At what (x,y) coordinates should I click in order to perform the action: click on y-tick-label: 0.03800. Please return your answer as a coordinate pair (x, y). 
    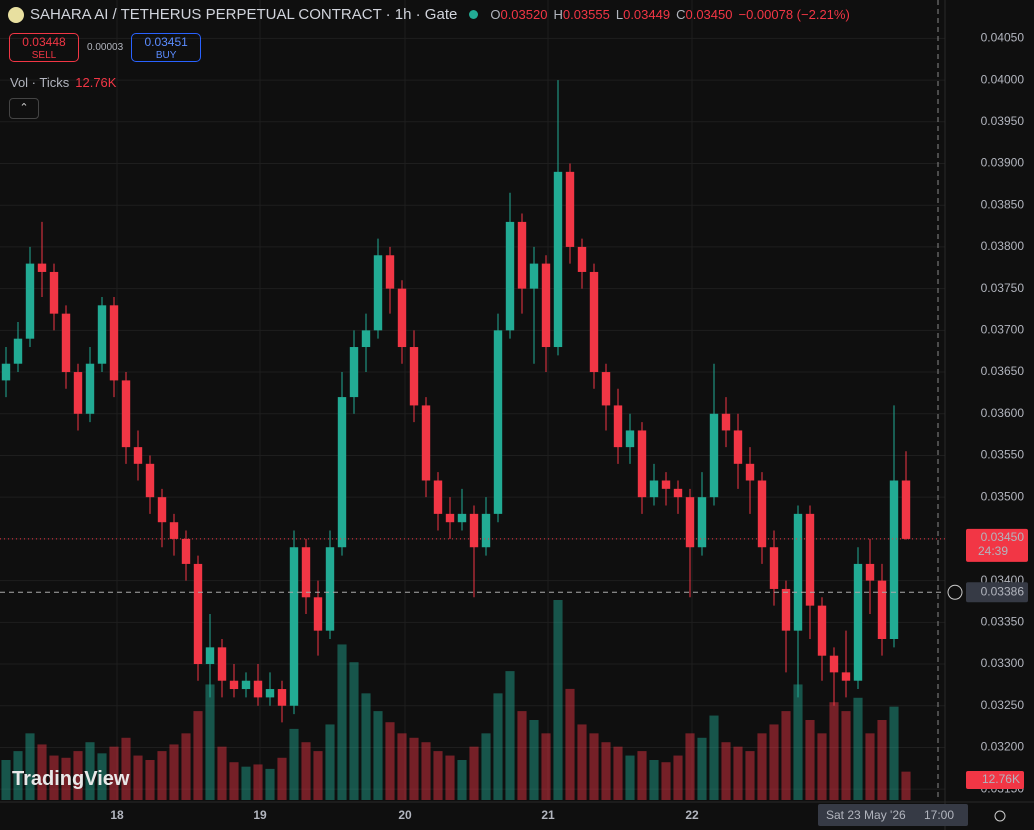
    Looking at the image, I should click on (1003, 246).